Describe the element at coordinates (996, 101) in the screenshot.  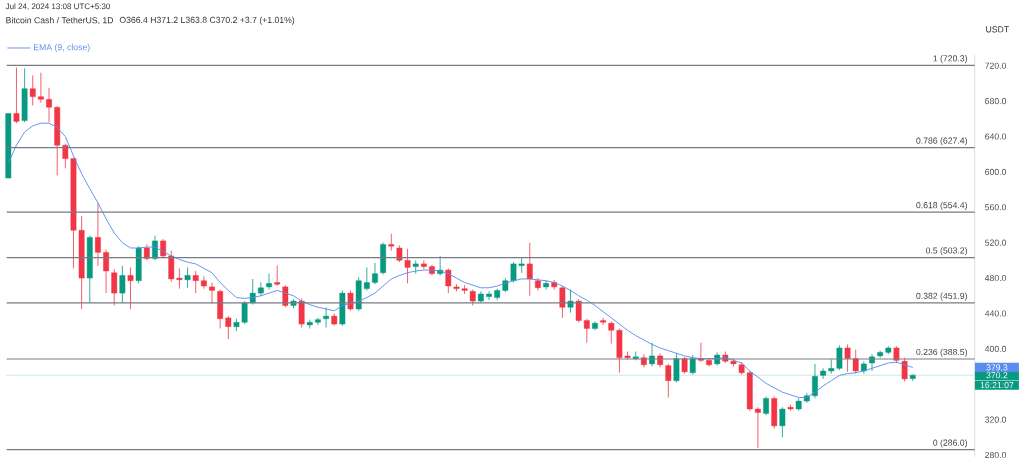
I see `y-tick-label: 680.0` at that location.